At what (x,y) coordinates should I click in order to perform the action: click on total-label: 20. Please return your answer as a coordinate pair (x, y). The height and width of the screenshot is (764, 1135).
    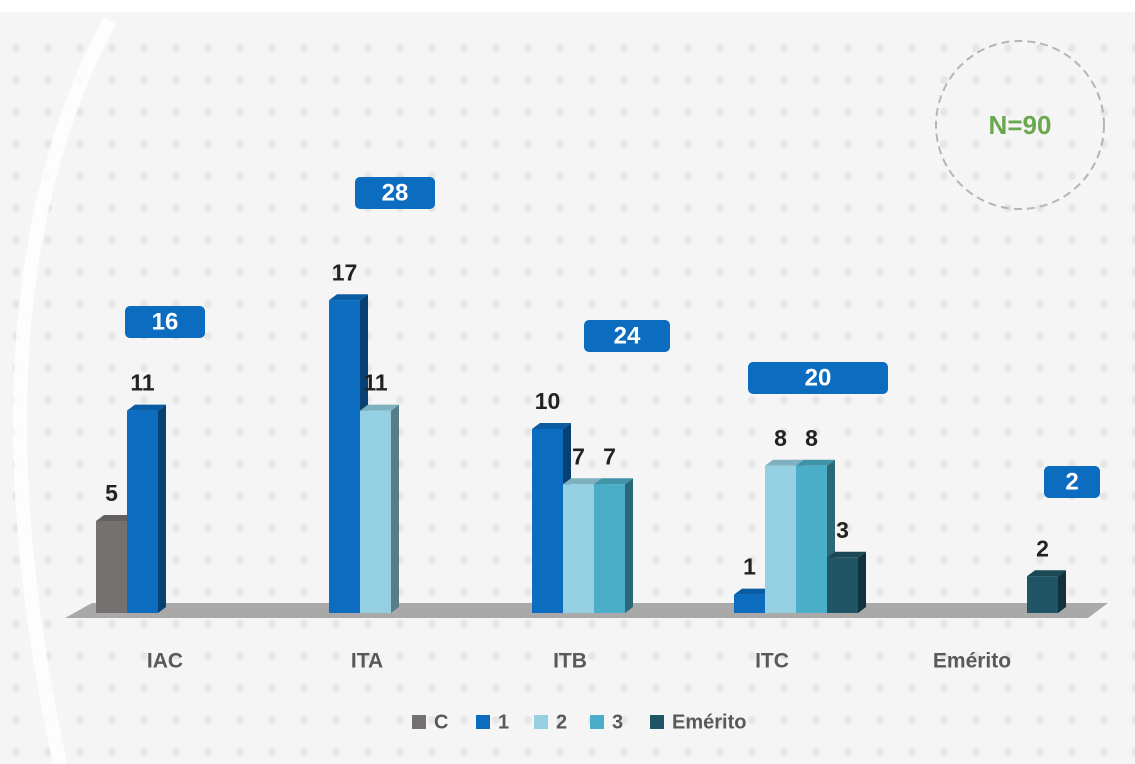
    Looking at the image, I should click on (818, 377).